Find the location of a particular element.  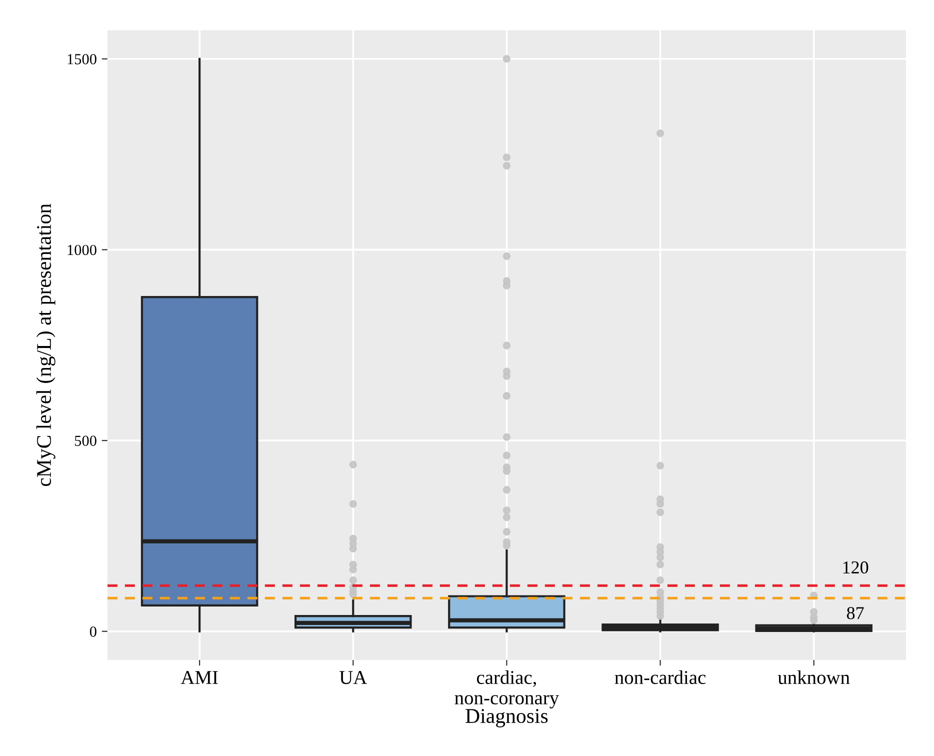

x-tick-label: UA is located at coordinates (353, 677).